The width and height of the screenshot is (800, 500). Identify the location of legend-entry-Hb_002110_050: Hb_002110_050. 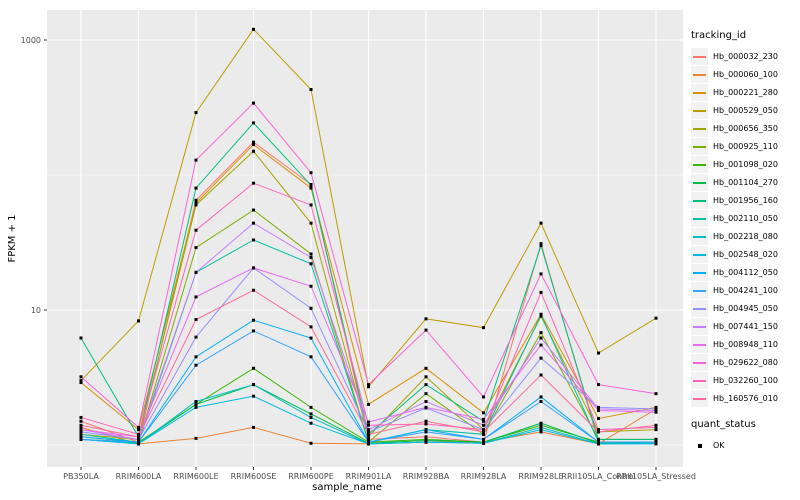
(745, 218).